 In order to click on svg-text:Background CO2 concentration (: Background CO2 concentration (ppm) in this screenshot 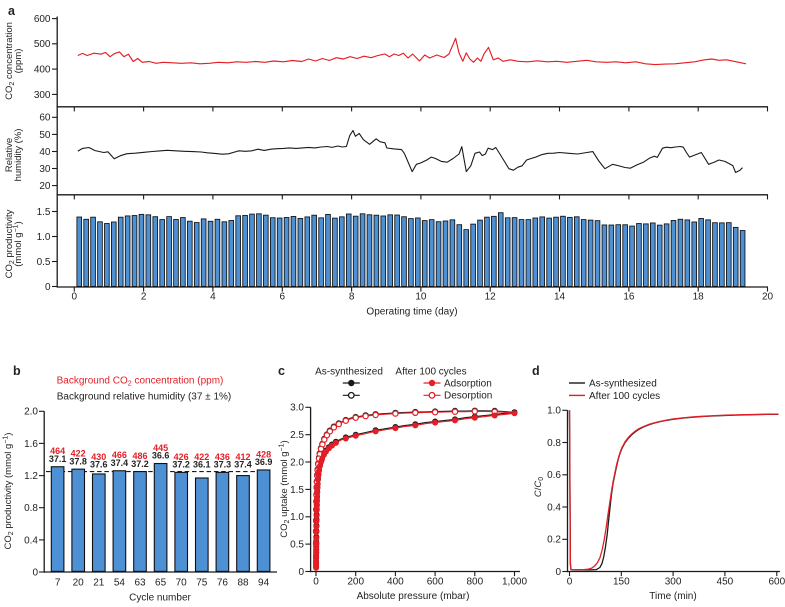, I will do `click(140, 382)`.